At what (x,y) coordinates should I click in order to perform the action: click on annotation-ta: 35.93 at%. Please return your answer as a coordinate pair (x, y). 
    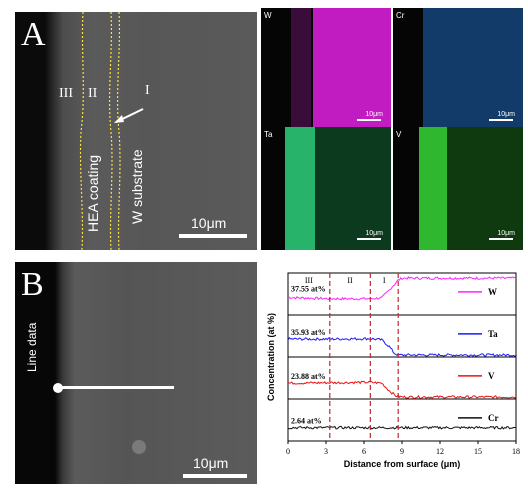
    Looking at the image, I should click on (308, 332).